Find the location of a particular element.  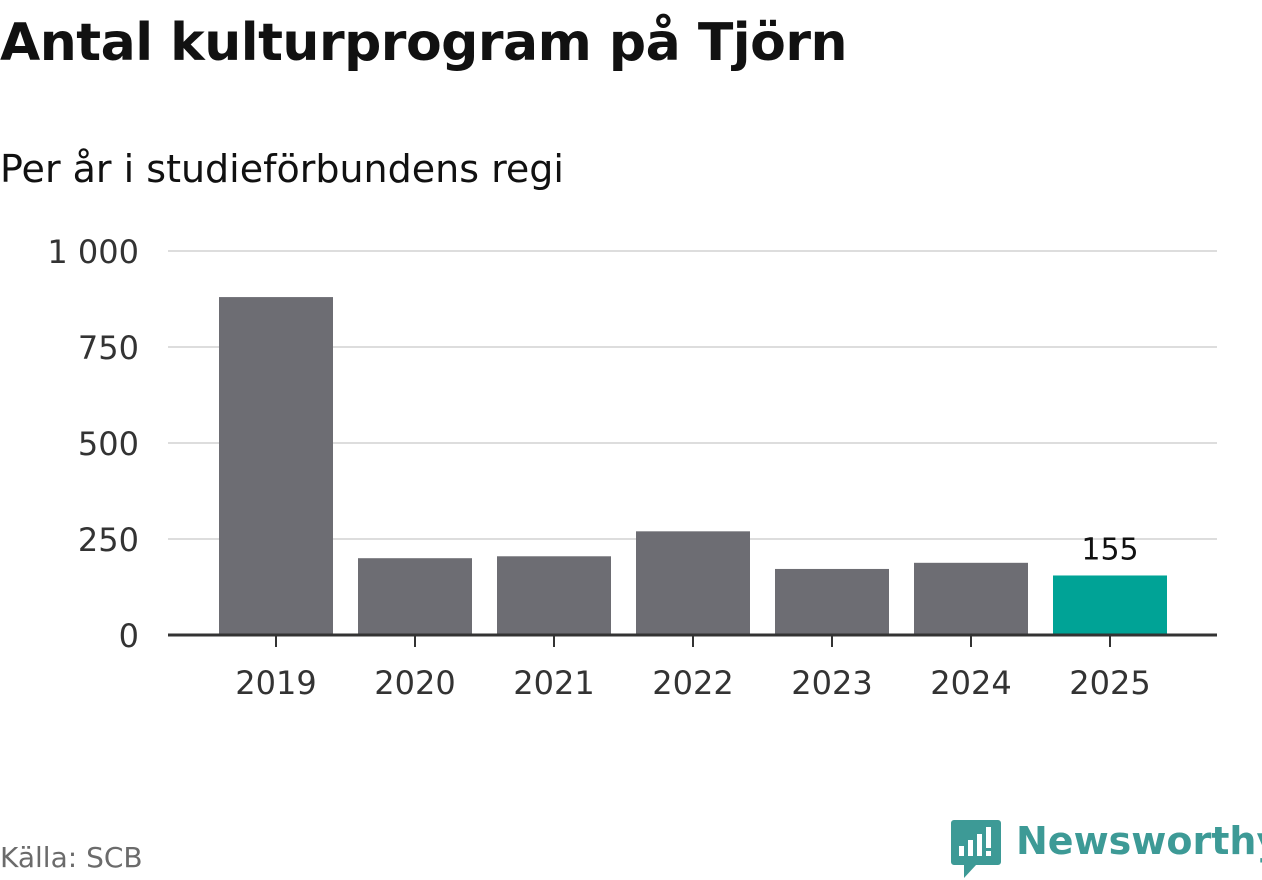

y-tick-label: 500 is located at coordinates (108, 444).